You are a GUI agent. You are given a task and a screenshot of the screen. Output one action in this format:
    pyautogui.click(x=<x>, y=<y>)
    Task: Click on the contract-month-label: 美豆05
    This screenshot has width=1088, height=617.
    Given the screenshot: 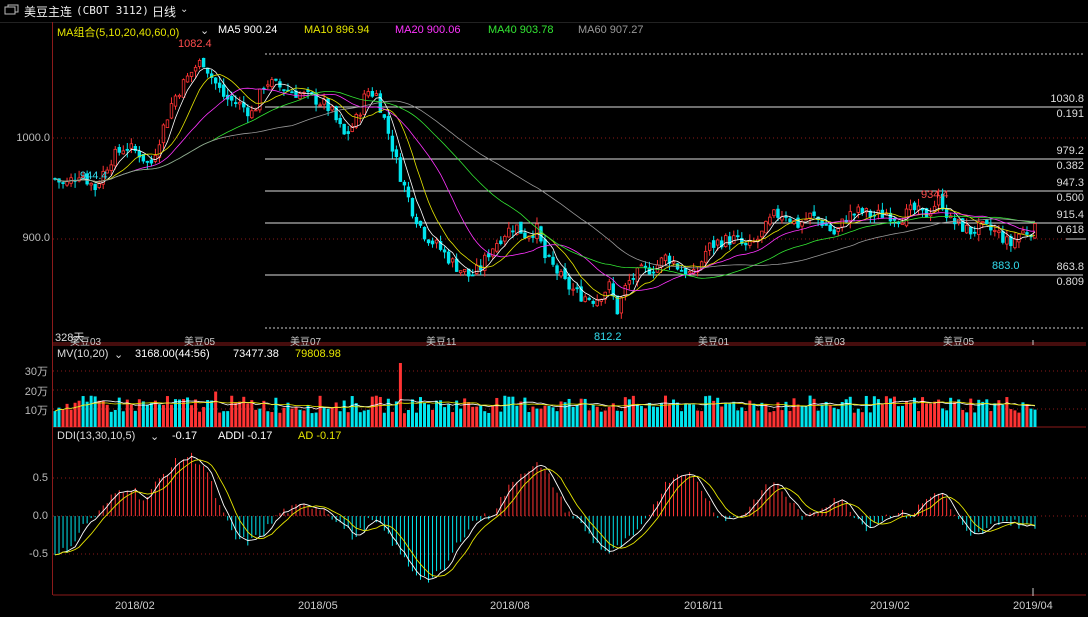 What is the action you would take?
    pyautogui.click(x=200, y=342)
    